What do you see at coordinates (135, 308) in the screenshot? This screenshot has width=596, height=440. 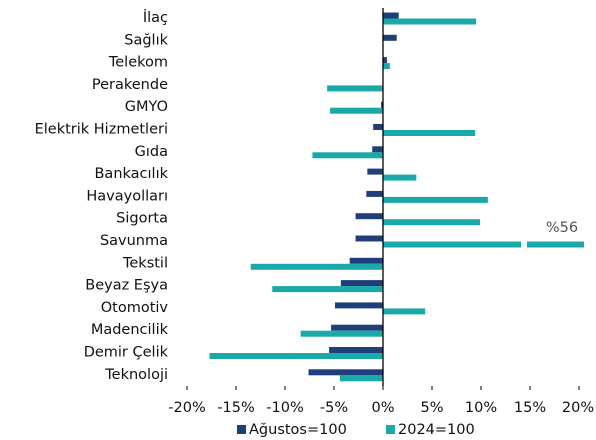 I see `category-label: Otomotiv` at bounding box center [135, 308].